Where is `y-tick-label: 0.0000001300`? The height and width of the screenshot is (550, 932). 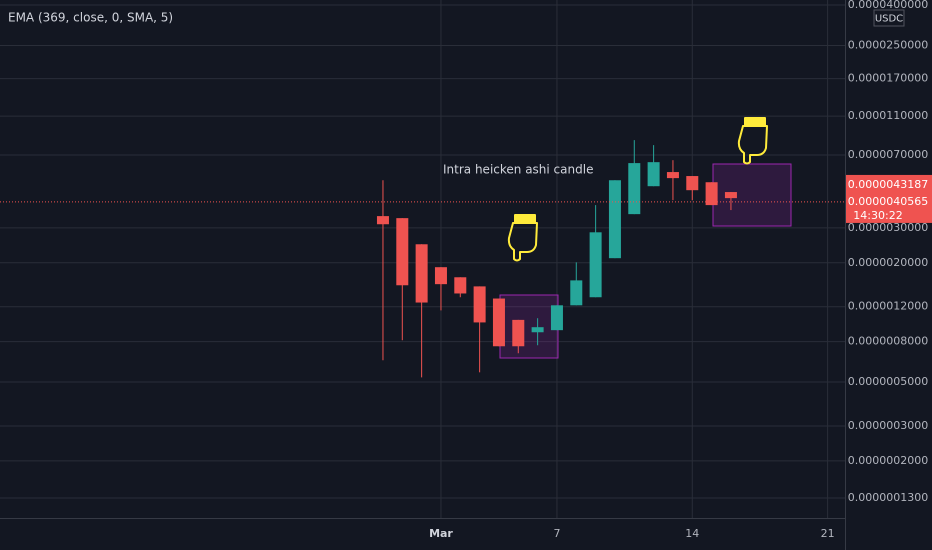 y-tick-label: 0.0000001300 is located at coordinates (888, 497).